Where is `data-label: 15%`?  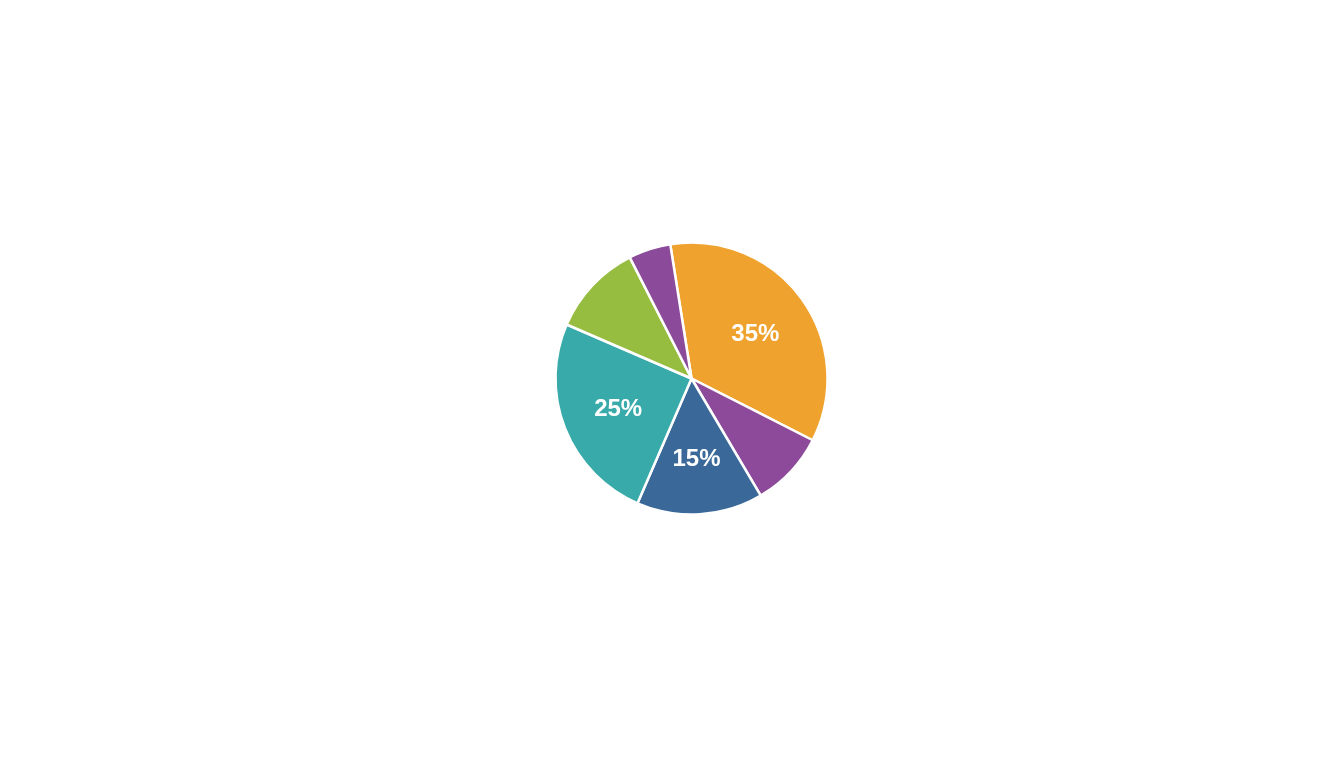
data-label: 15% is located at coordinates (696, 457).